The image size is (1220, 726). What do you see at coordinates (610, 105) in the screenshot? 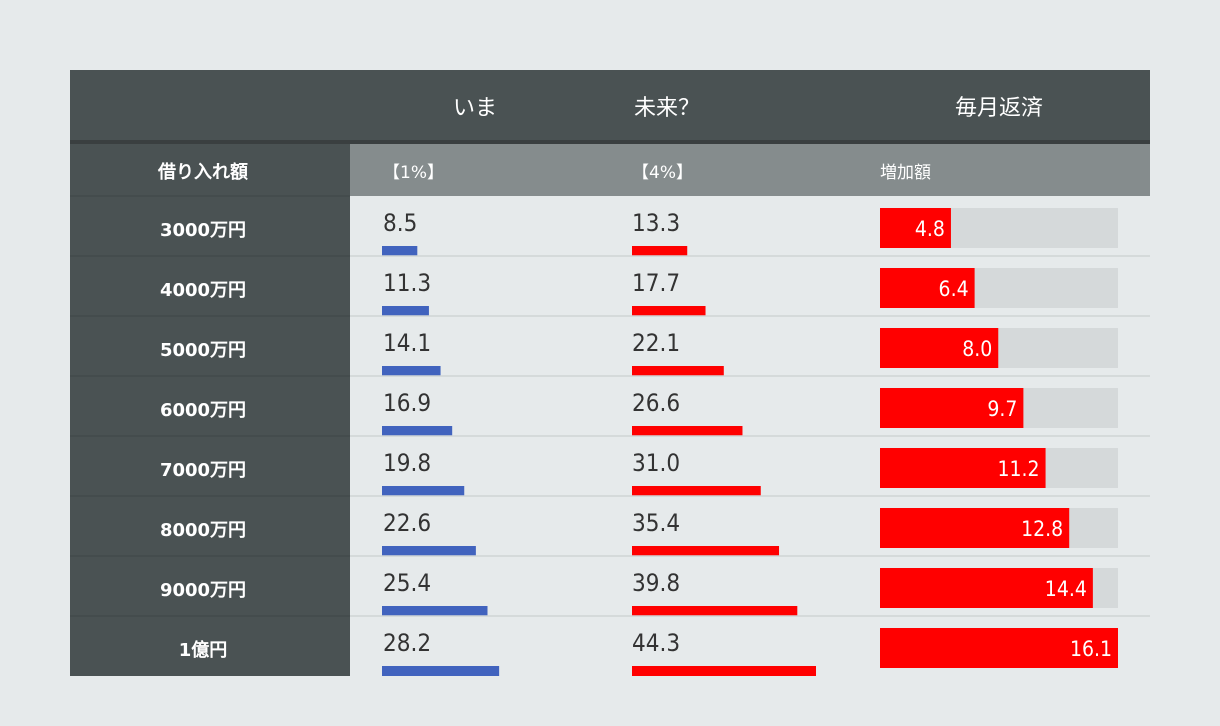
I see `header-band` at bounding box center [610, 105].